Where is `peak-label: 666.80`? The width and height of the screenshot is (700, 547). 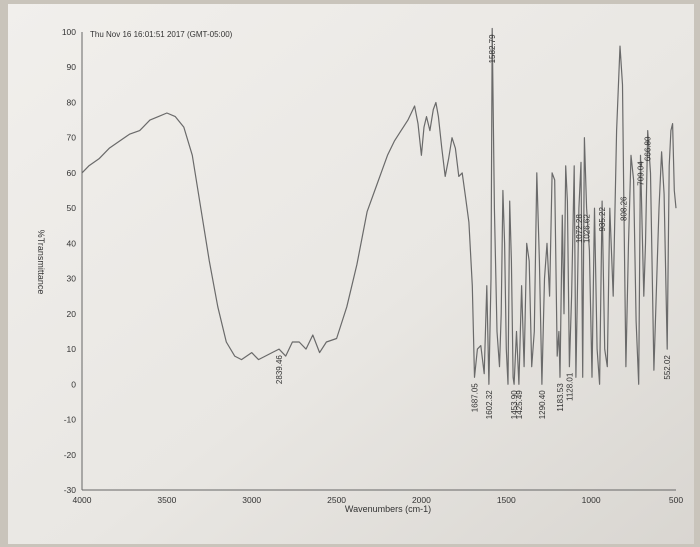 peak-label: 666.80 is located at coordinates (648, 148).